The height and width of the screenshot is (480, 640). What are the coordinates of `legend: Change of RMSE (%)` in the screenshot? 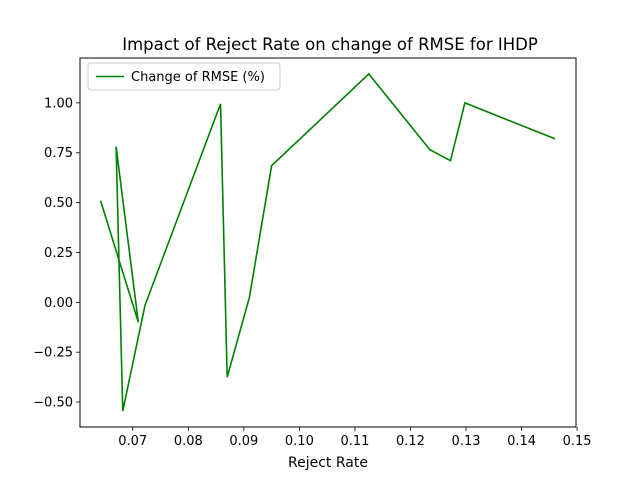 It's located at (184, 76).